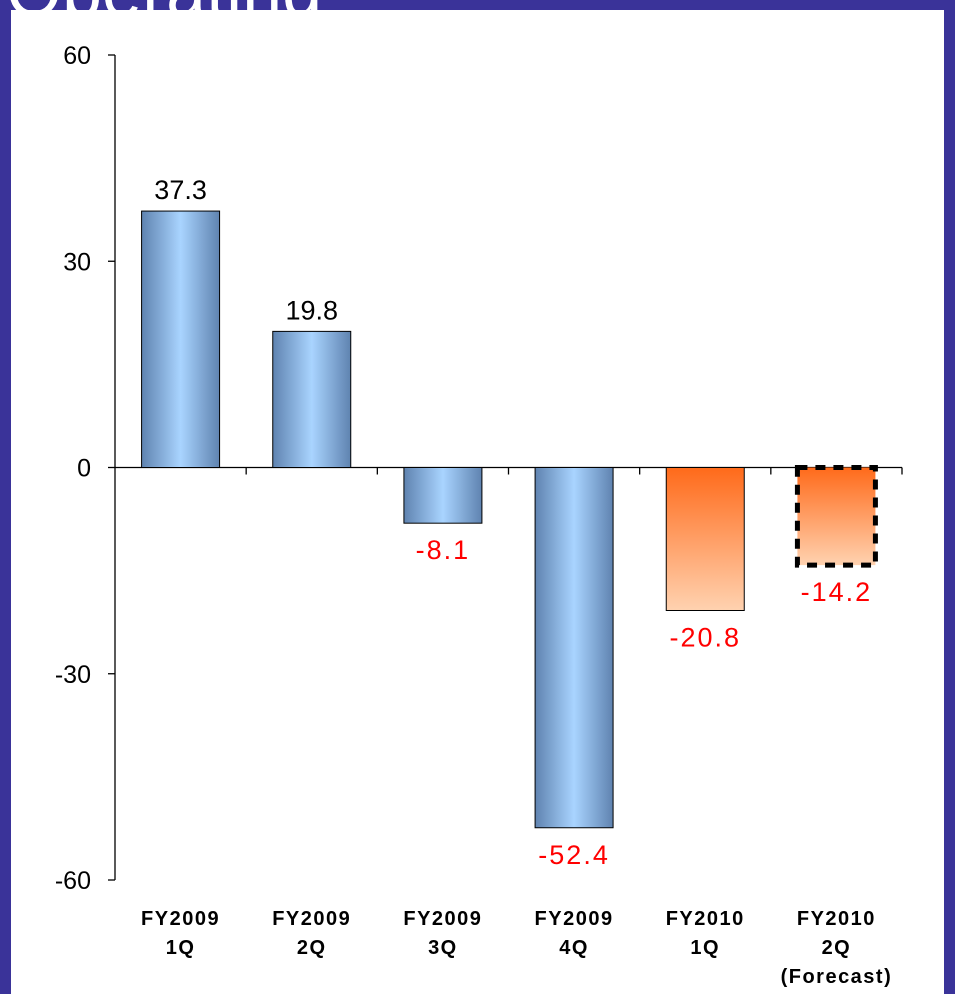 This screenshot has height=994, width=955. Describe the element at coordinates (836, 516) in the screenshot. I see `bar-forecast` at that location.